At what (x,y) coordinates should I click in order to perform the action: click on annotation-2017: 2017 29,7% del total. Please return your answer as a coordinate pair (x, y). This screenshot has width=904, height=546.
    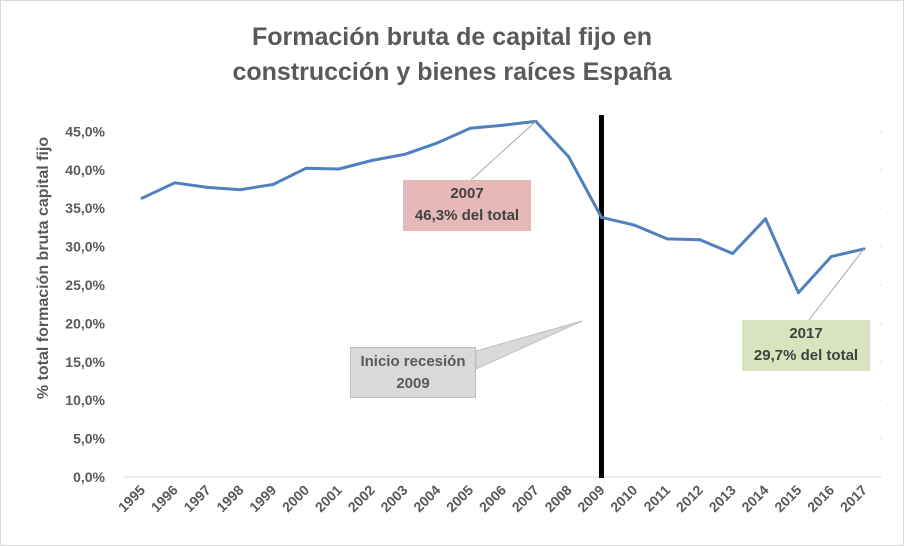
    Looking at the image, I should click on (806, 345).